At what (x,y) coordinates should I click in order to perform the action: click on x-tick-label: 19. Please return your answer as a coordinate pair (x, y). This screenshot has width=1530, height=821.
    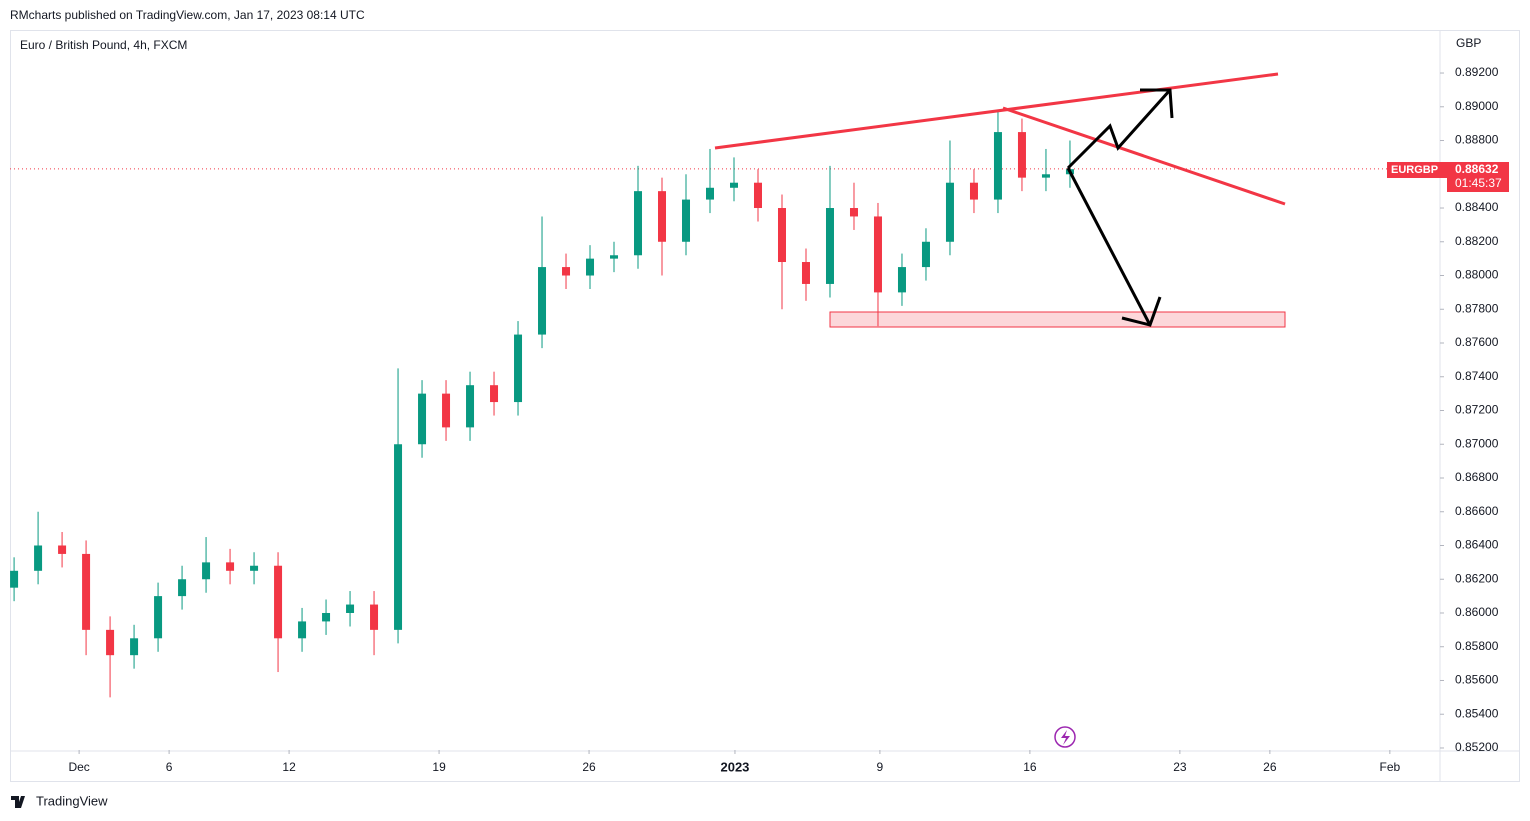
    Looking at the image, I should click on (439, 767).